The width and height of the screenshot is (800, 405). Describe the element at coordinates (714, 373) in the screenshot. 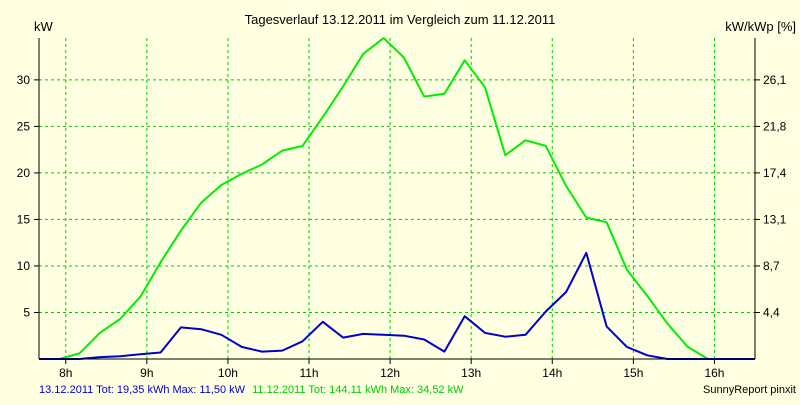

I see `x-tick-label-16h: 16h` at that location.